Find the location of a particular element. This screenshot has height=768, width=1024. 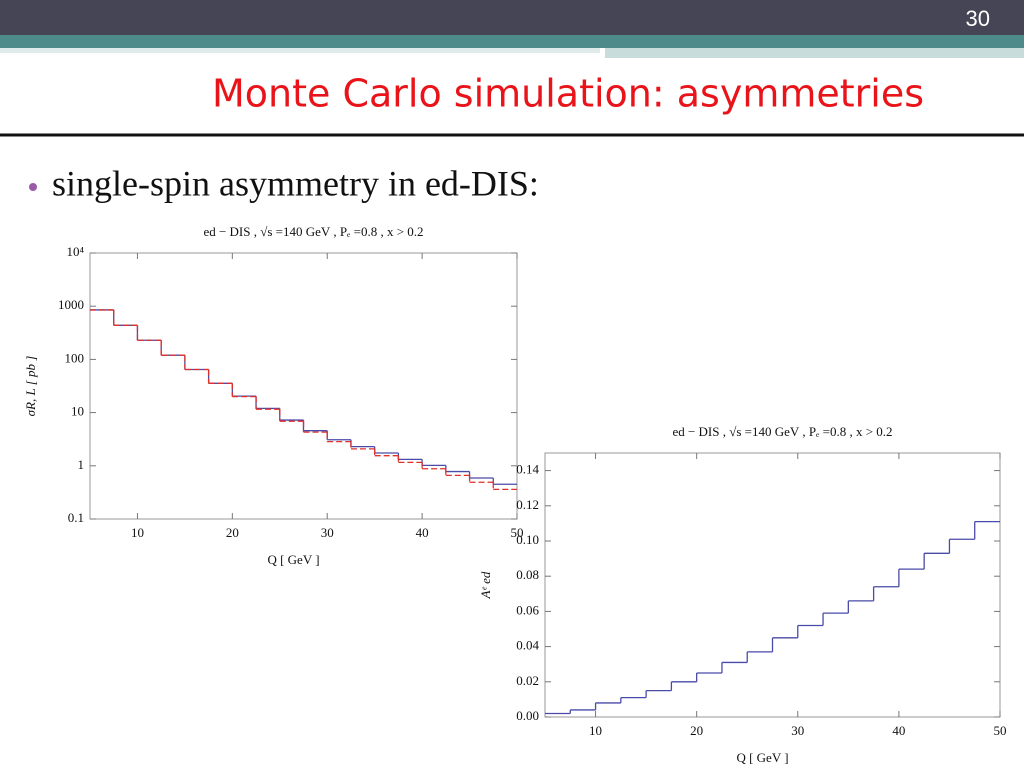

slide-title: Monte Carlo simulation: asymmetries is located at coordinates (568, 94).